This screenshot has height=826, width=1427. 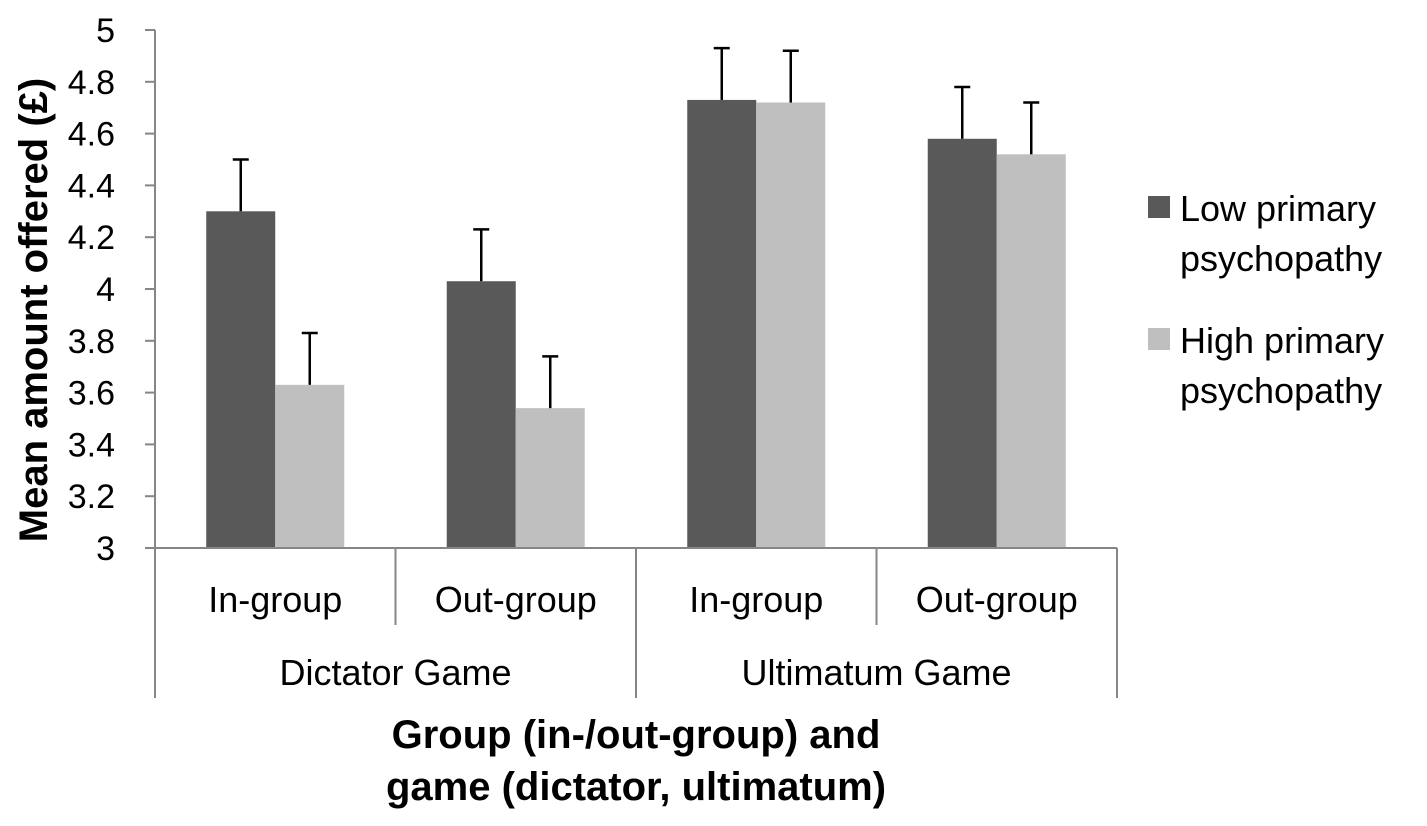 What do you see at coordinates (34, 310) in the screenshot?
I see `y-axis-label: Mean amount offered (£)` at bounding box center [34, 310].